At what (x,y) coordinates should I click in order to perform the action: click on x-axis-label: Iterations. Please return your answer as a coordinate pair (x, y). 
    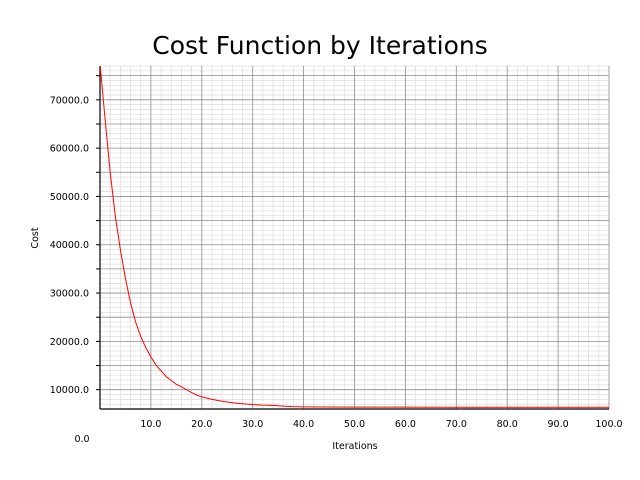
    Looking at the image, I should click on (354, 446).